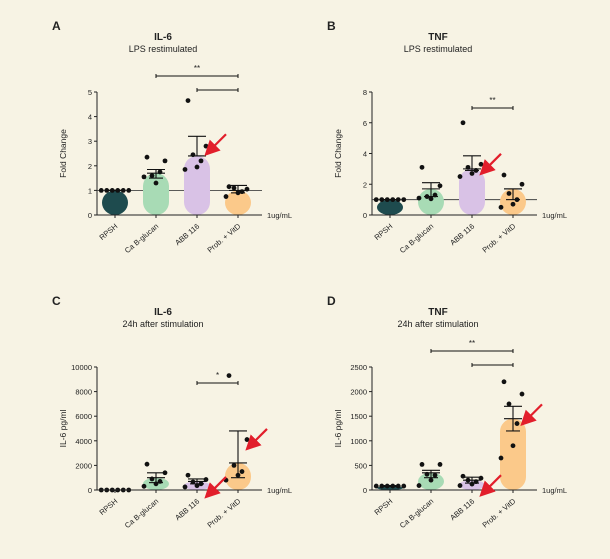 This screenshot has width=610, height=559. What do you see at coordinates (56, 301) in the screenshot?
I see `panel-letter: C` at bounding box center [56, 301].